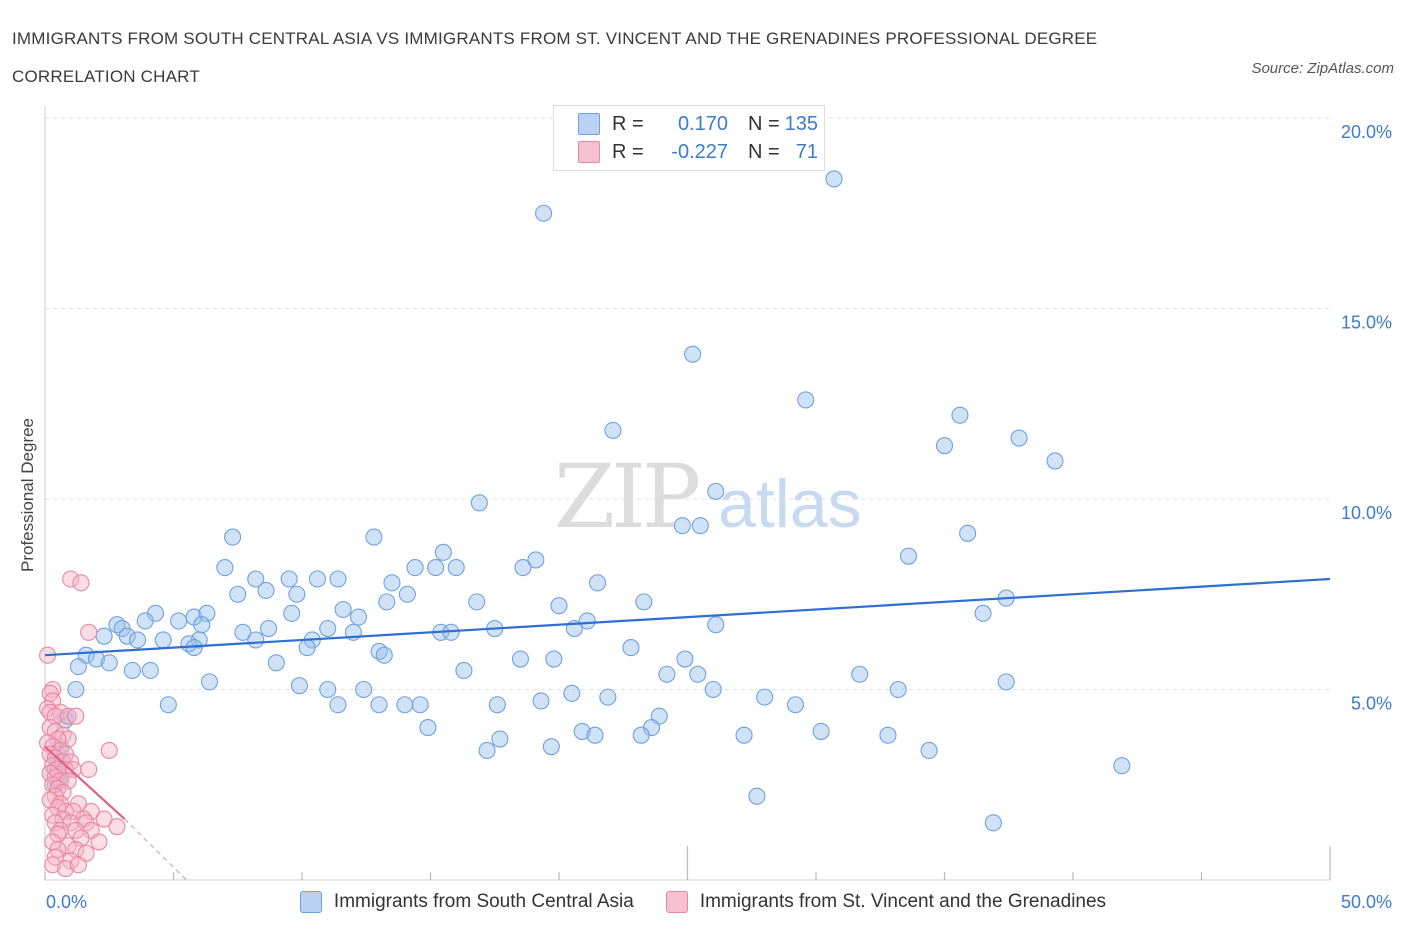  I want to click on legend-r-value: -0.227, so click(699, 151).